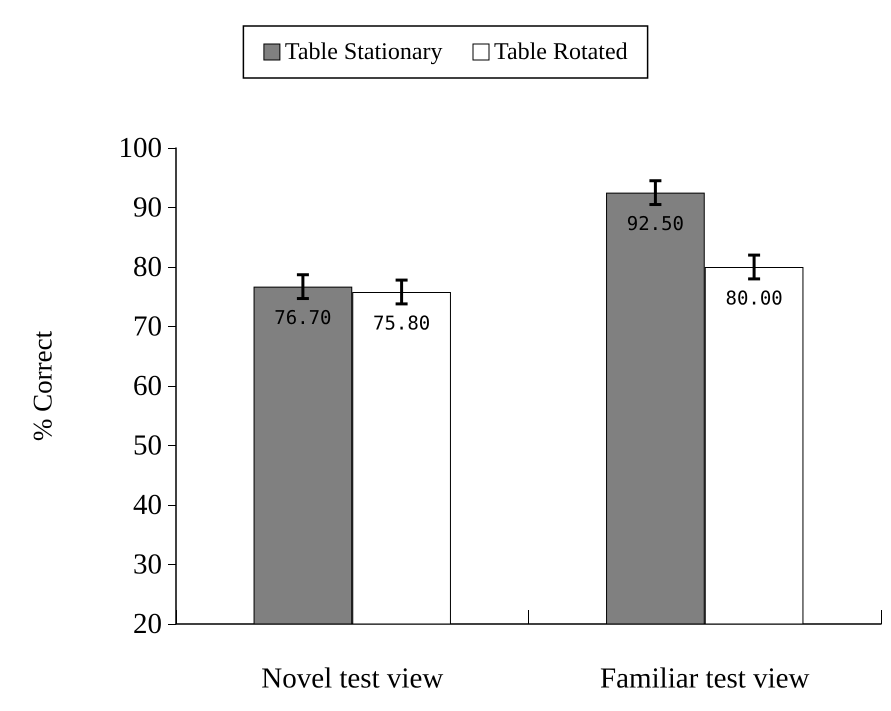  What do you see at coordinates (303, 318) in the screenshot?
I see `data-label: 76.70` at bounding box center [303, 318].